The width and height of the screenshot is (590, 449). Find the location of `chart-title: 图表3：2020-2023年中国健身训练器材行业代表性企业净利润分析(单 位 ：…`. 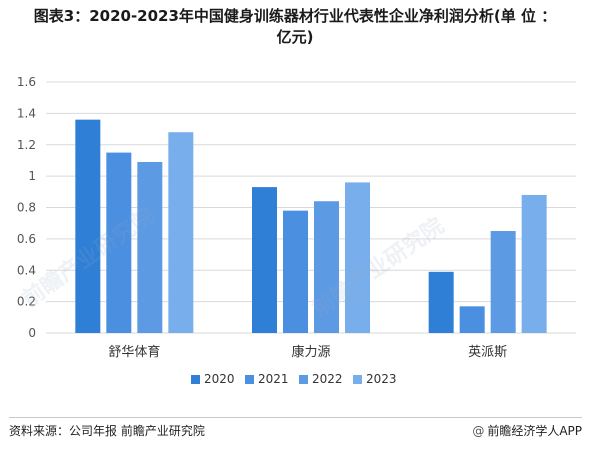

chart-title: 图表3：2020-2023年中国健身训练器材行业代表性企业净利润分析(单 位 ：… is located at coordinates (295, 27).